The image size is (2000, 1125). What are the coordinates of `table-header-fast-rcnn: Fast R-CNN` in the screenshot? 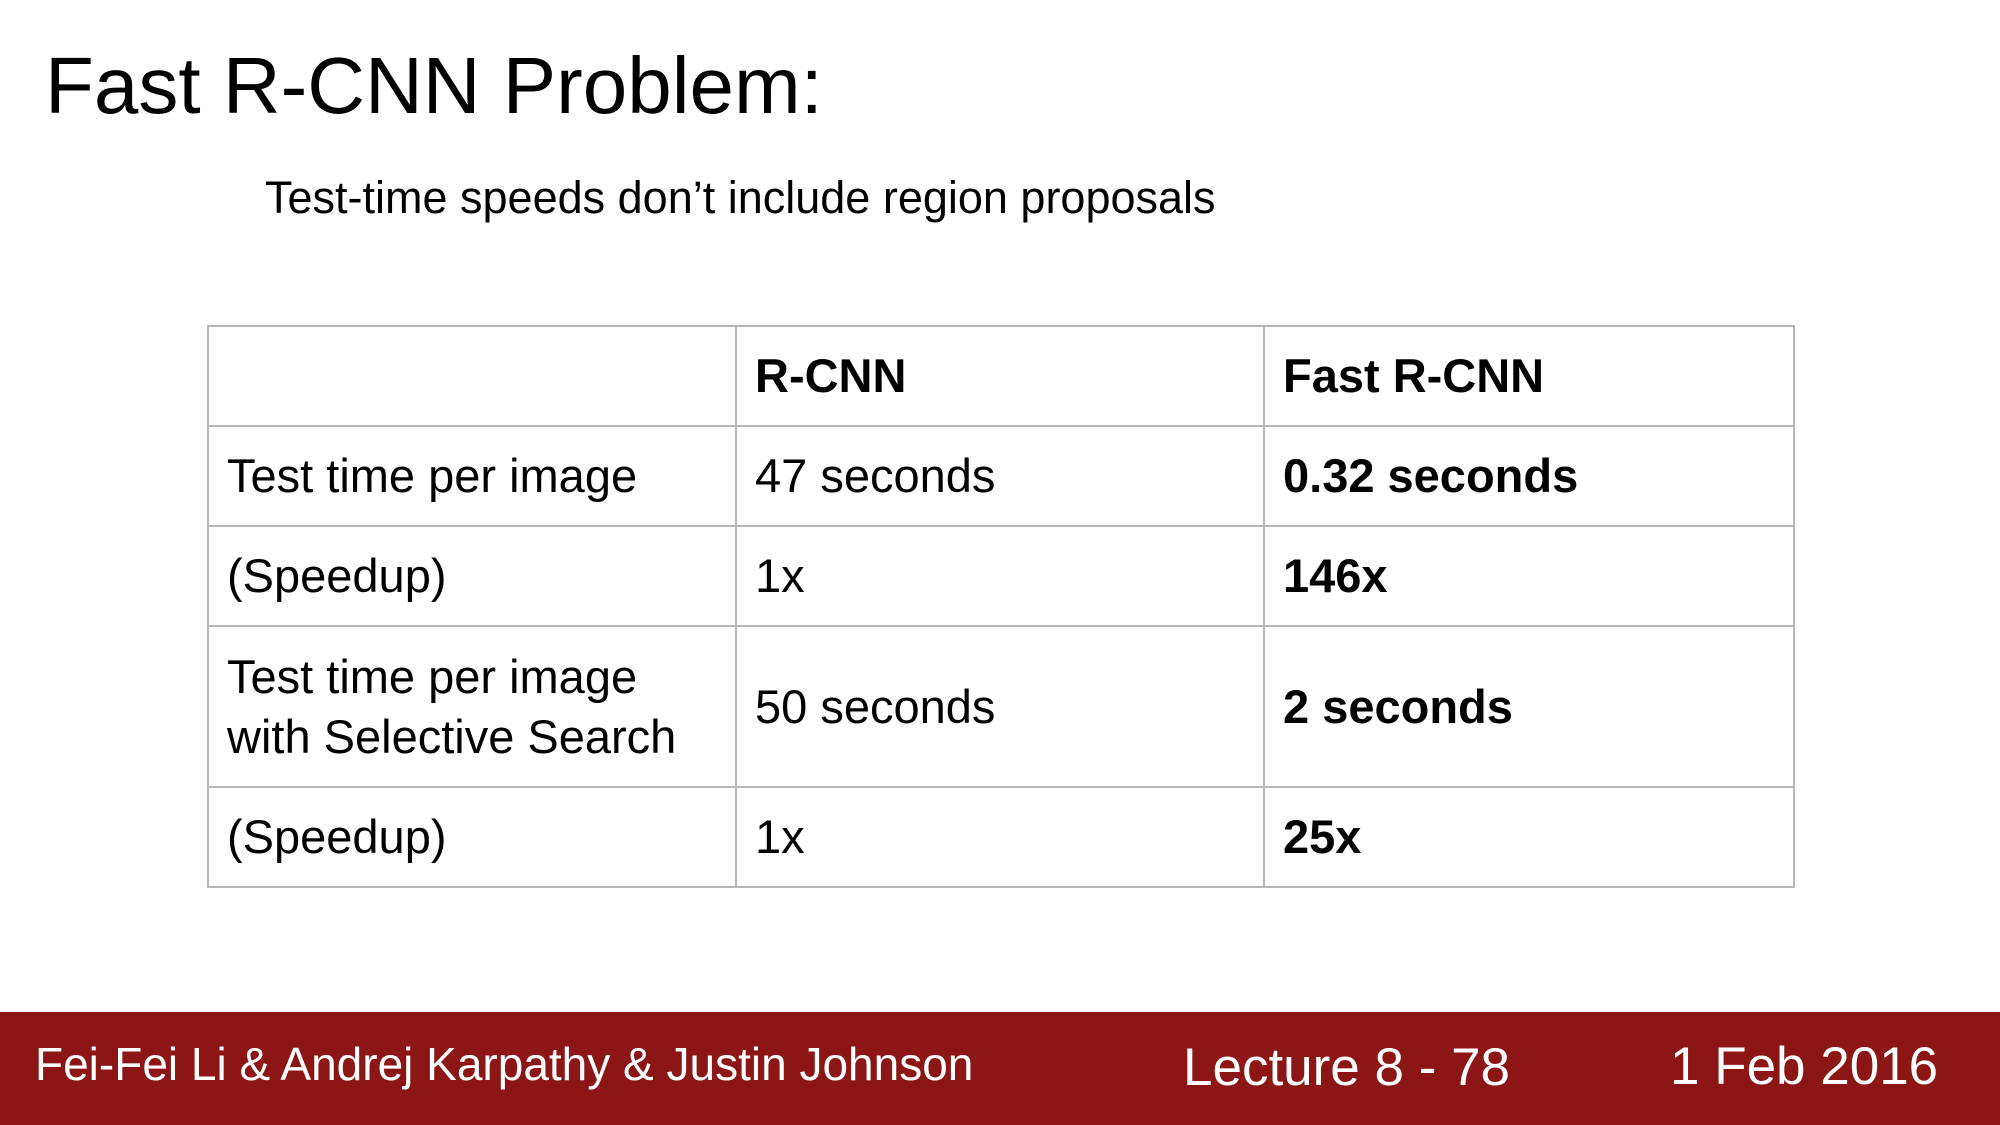 It's located at (1529, 376).